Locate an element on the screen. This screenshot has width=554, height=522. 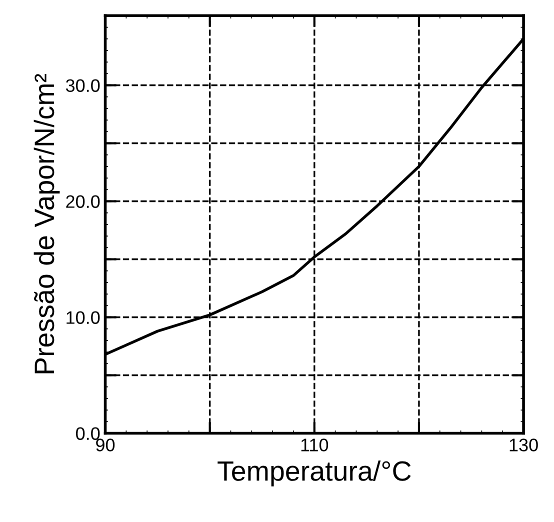
x-tick-label: 130 is located at coordinates (524, 445).